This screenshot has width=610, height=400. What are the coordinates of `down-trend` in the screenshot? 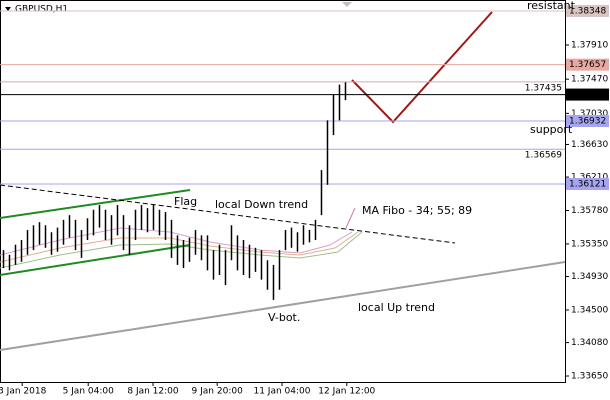 It's located at (228, 214).